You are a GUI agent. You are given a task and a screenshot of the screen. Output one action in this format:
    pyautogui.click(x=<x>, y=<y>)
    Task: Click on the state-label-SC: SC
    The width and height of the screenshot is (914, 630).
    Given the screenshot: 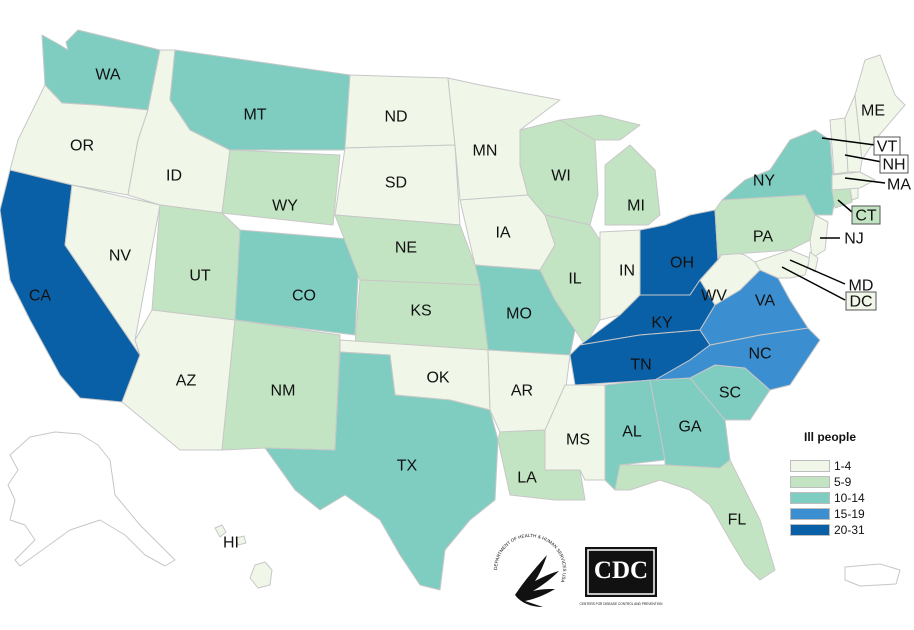 What is the action you would take?
    pyautogui.click(x=730, y=393)
    